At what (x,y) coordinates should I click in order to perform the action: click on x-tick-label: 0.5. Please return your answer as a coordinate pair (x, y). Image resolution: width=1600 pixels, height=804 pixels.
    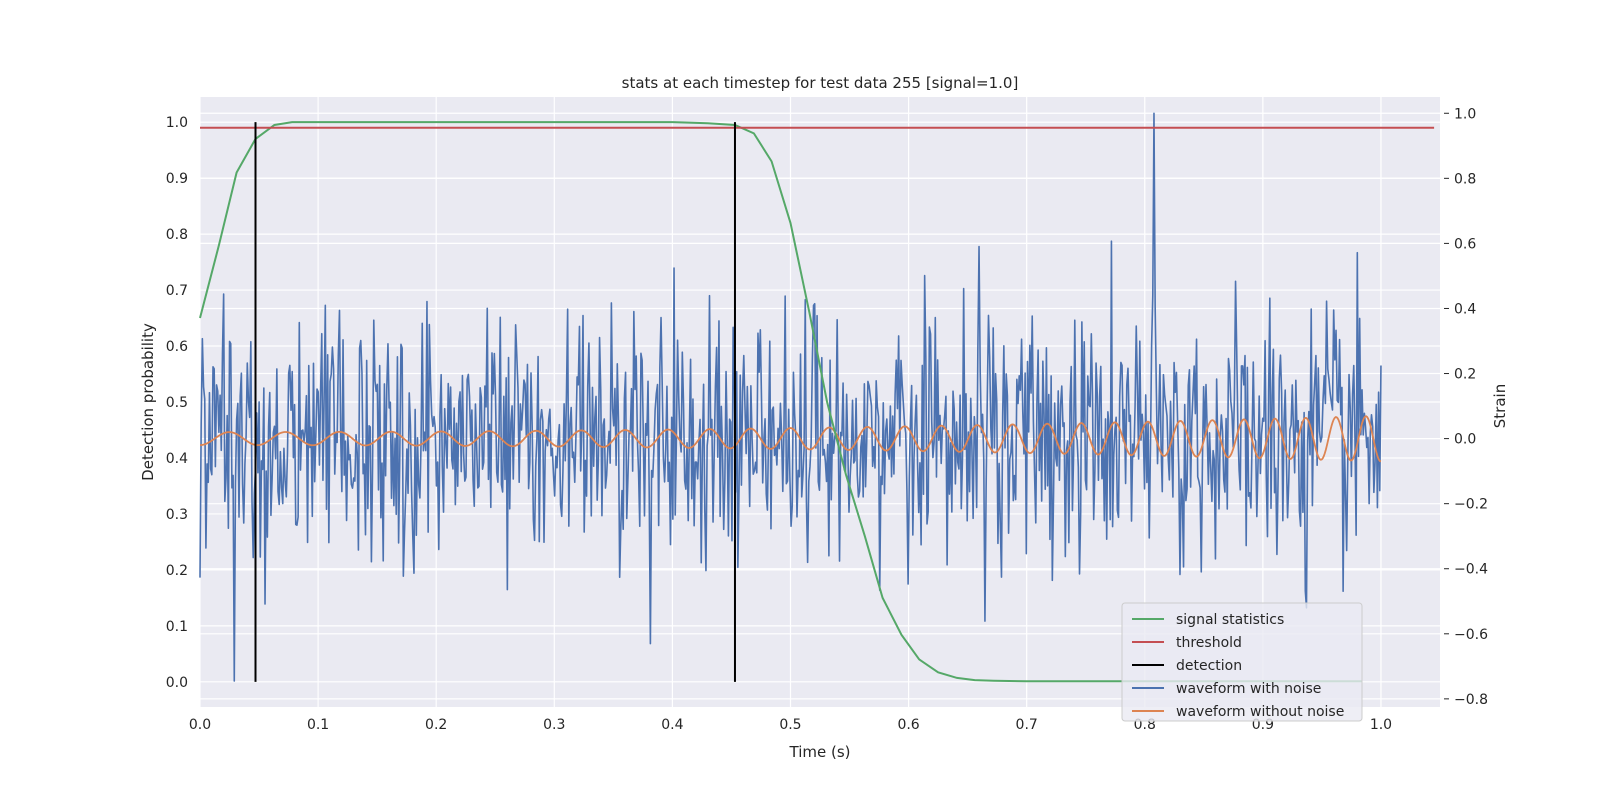
    Looking at the image, I should click on (790, 725).